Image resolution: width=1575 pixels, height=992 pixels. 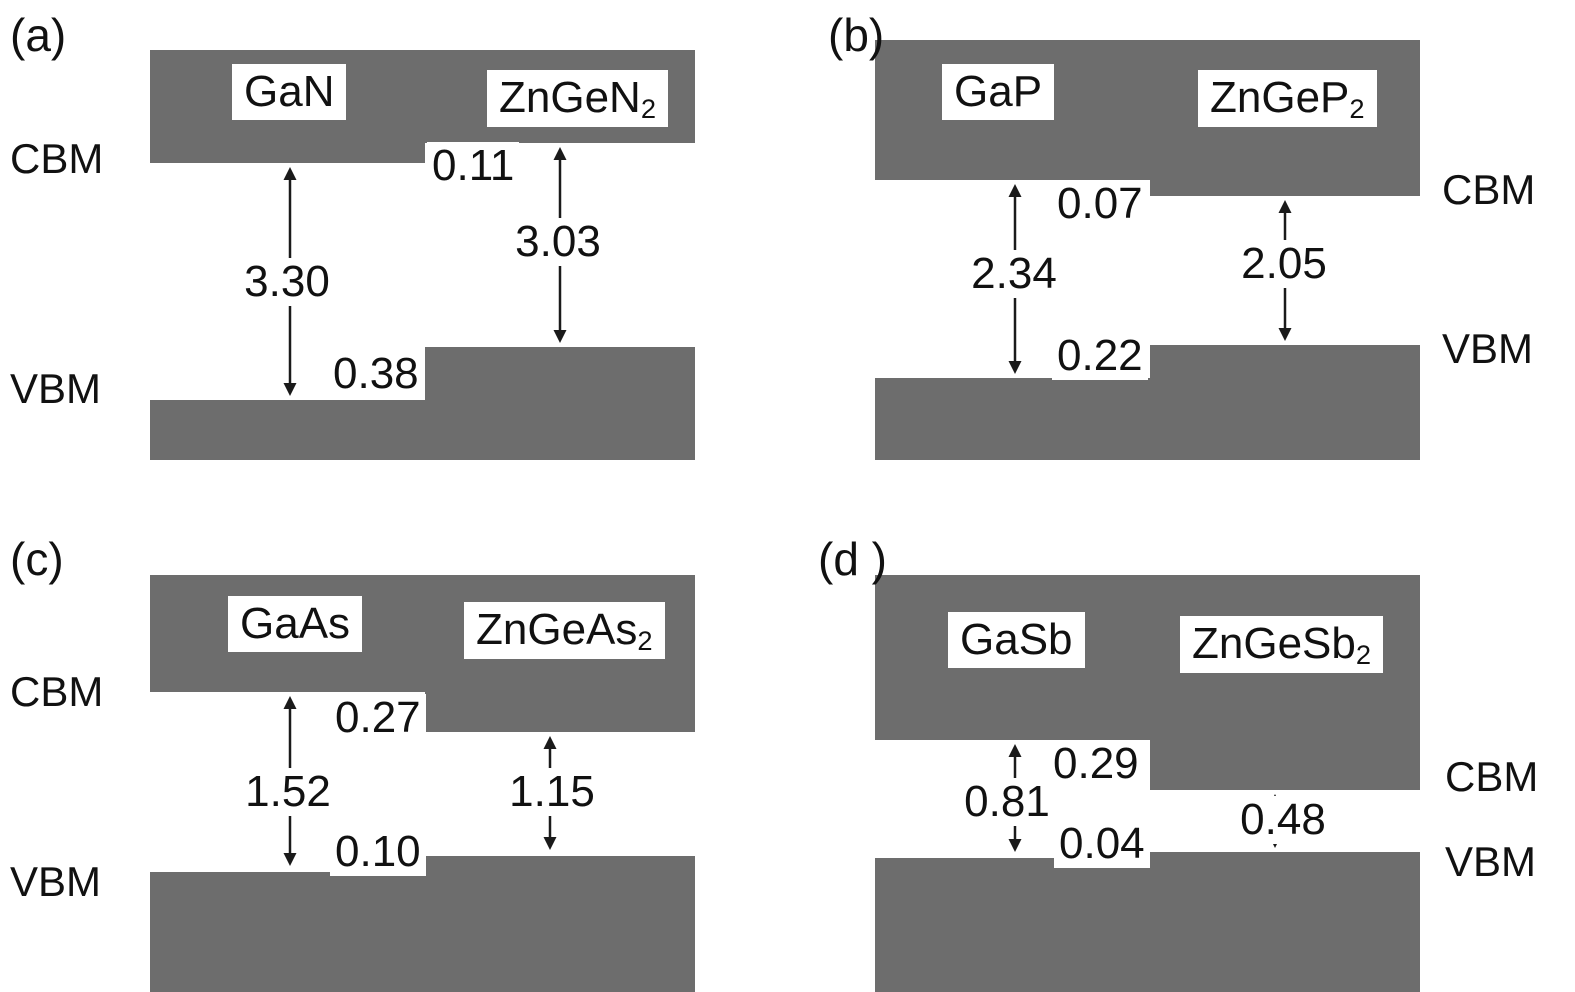 I want to click on panel-c-right-gap-value: 1.15, so click(x=552, y=792).